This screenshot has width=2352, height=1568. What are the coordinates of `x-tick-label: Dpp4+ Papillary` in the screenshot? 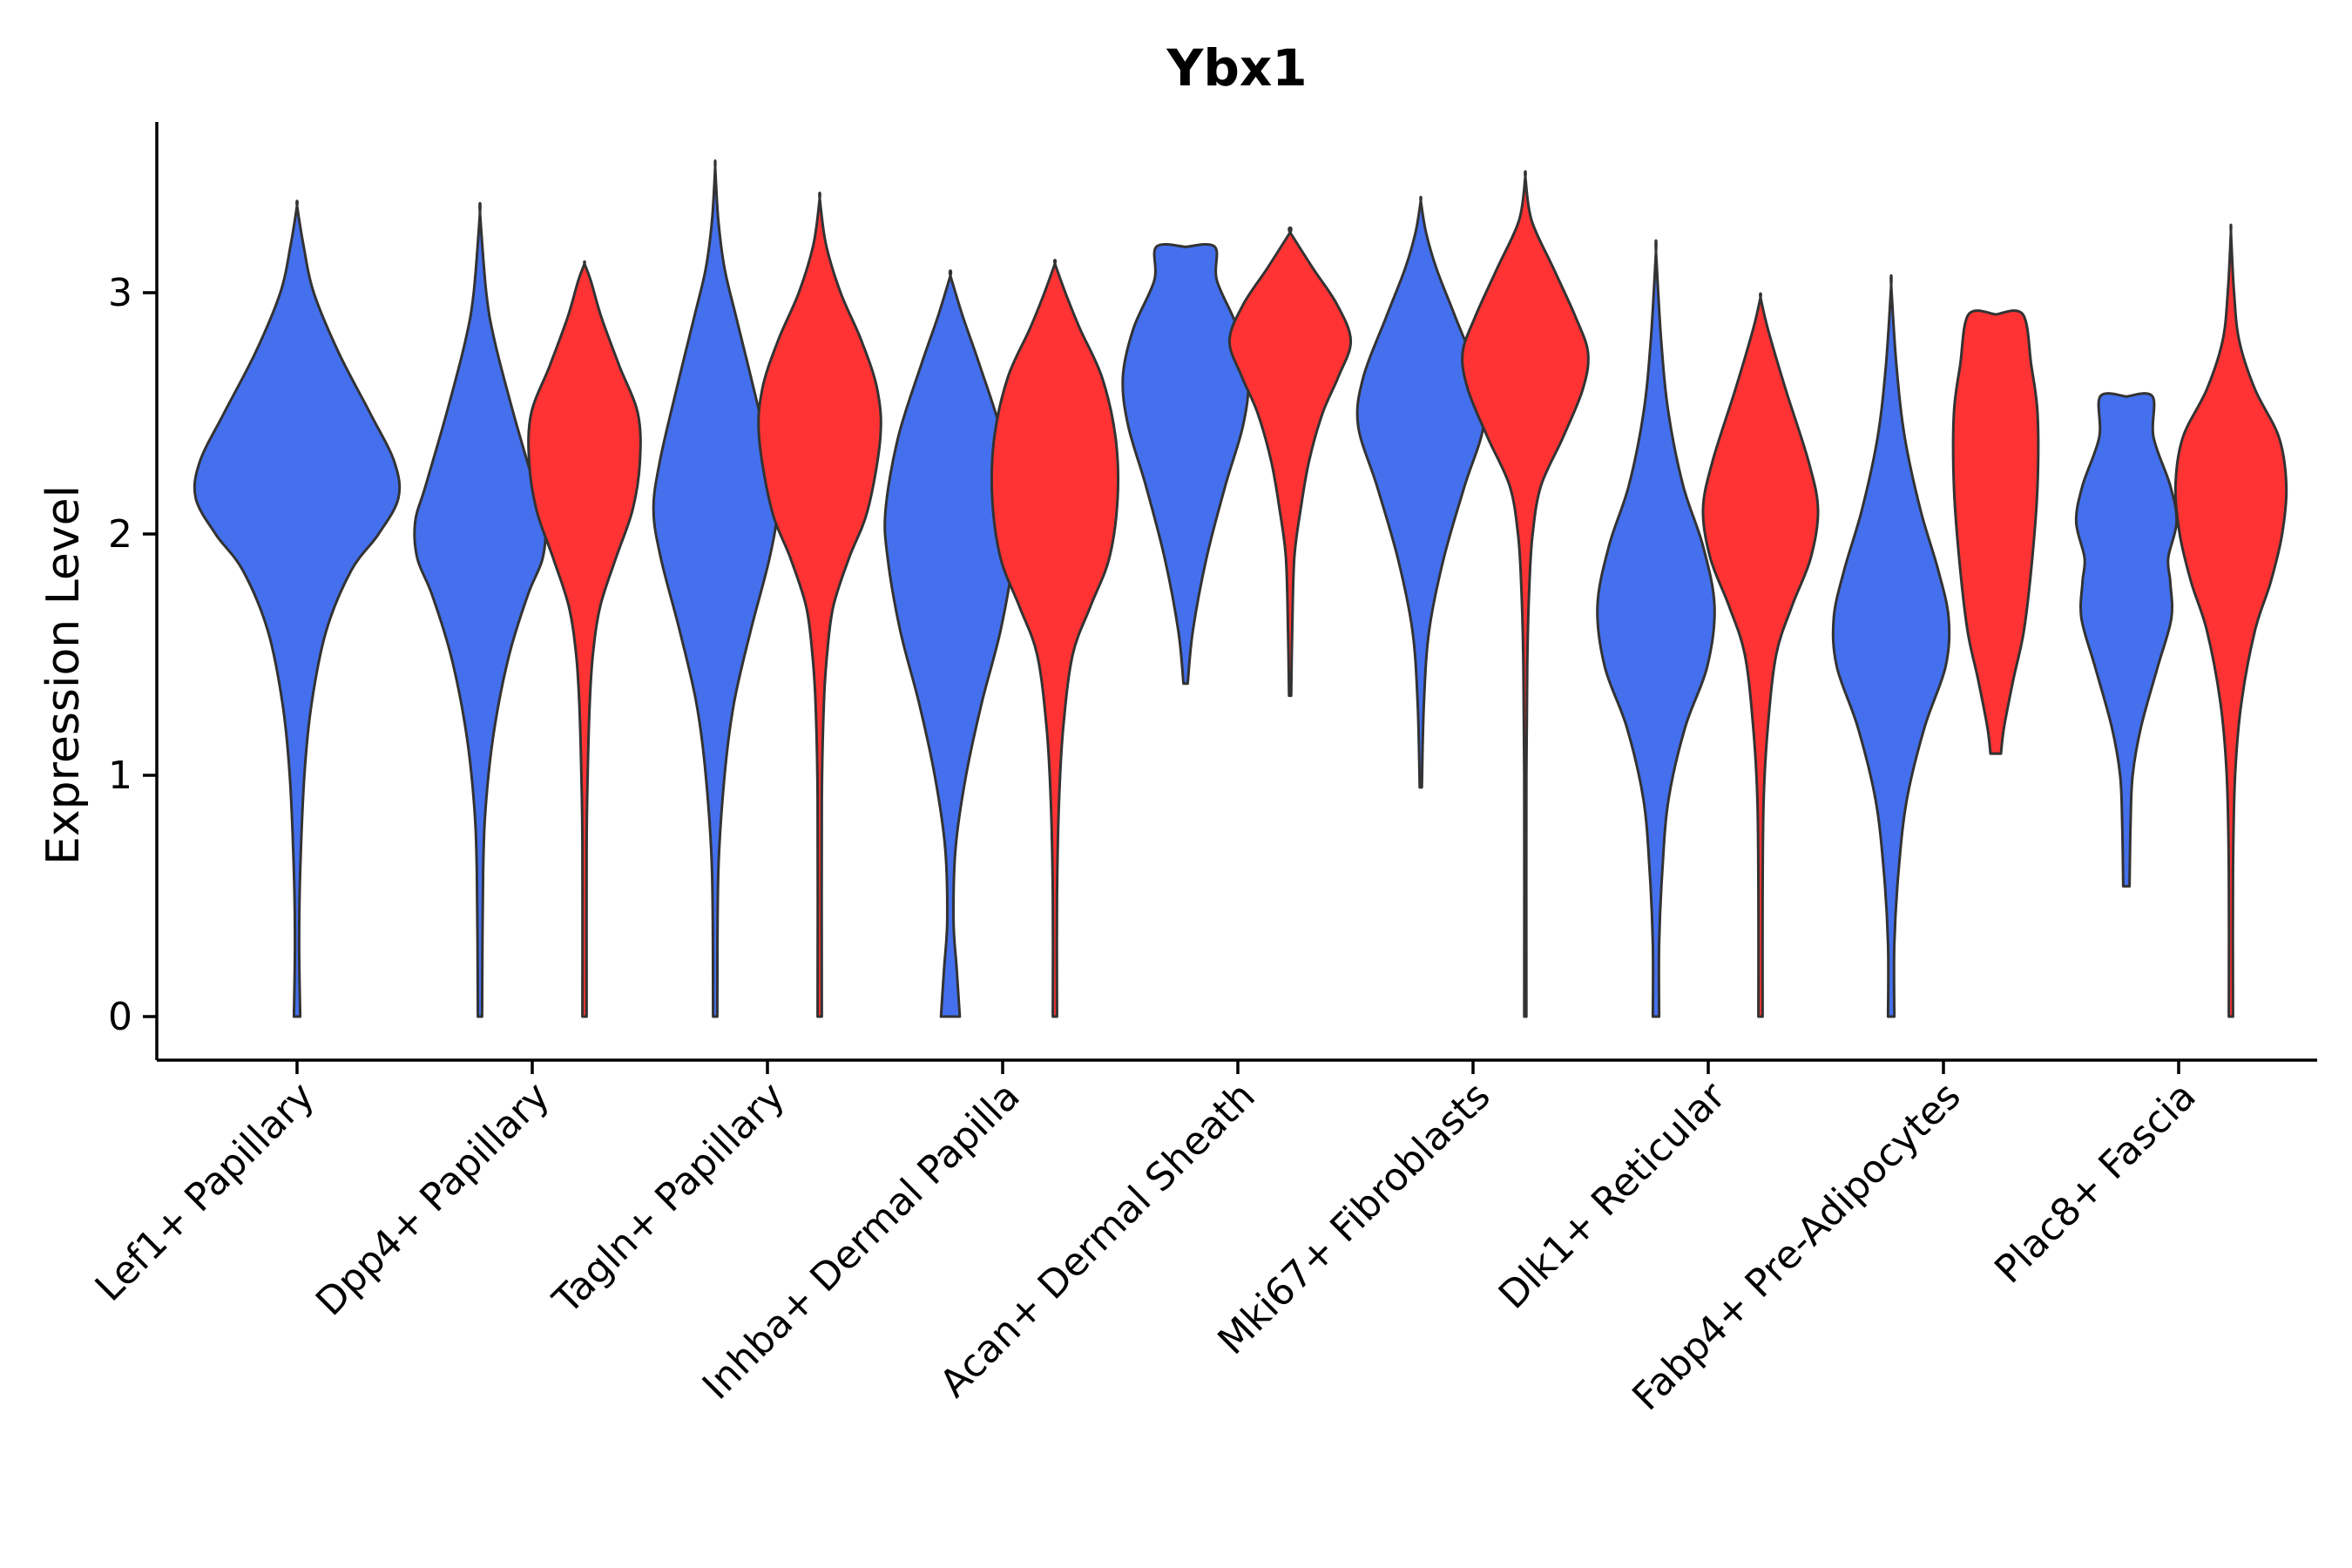 It's located at (433, 1199).